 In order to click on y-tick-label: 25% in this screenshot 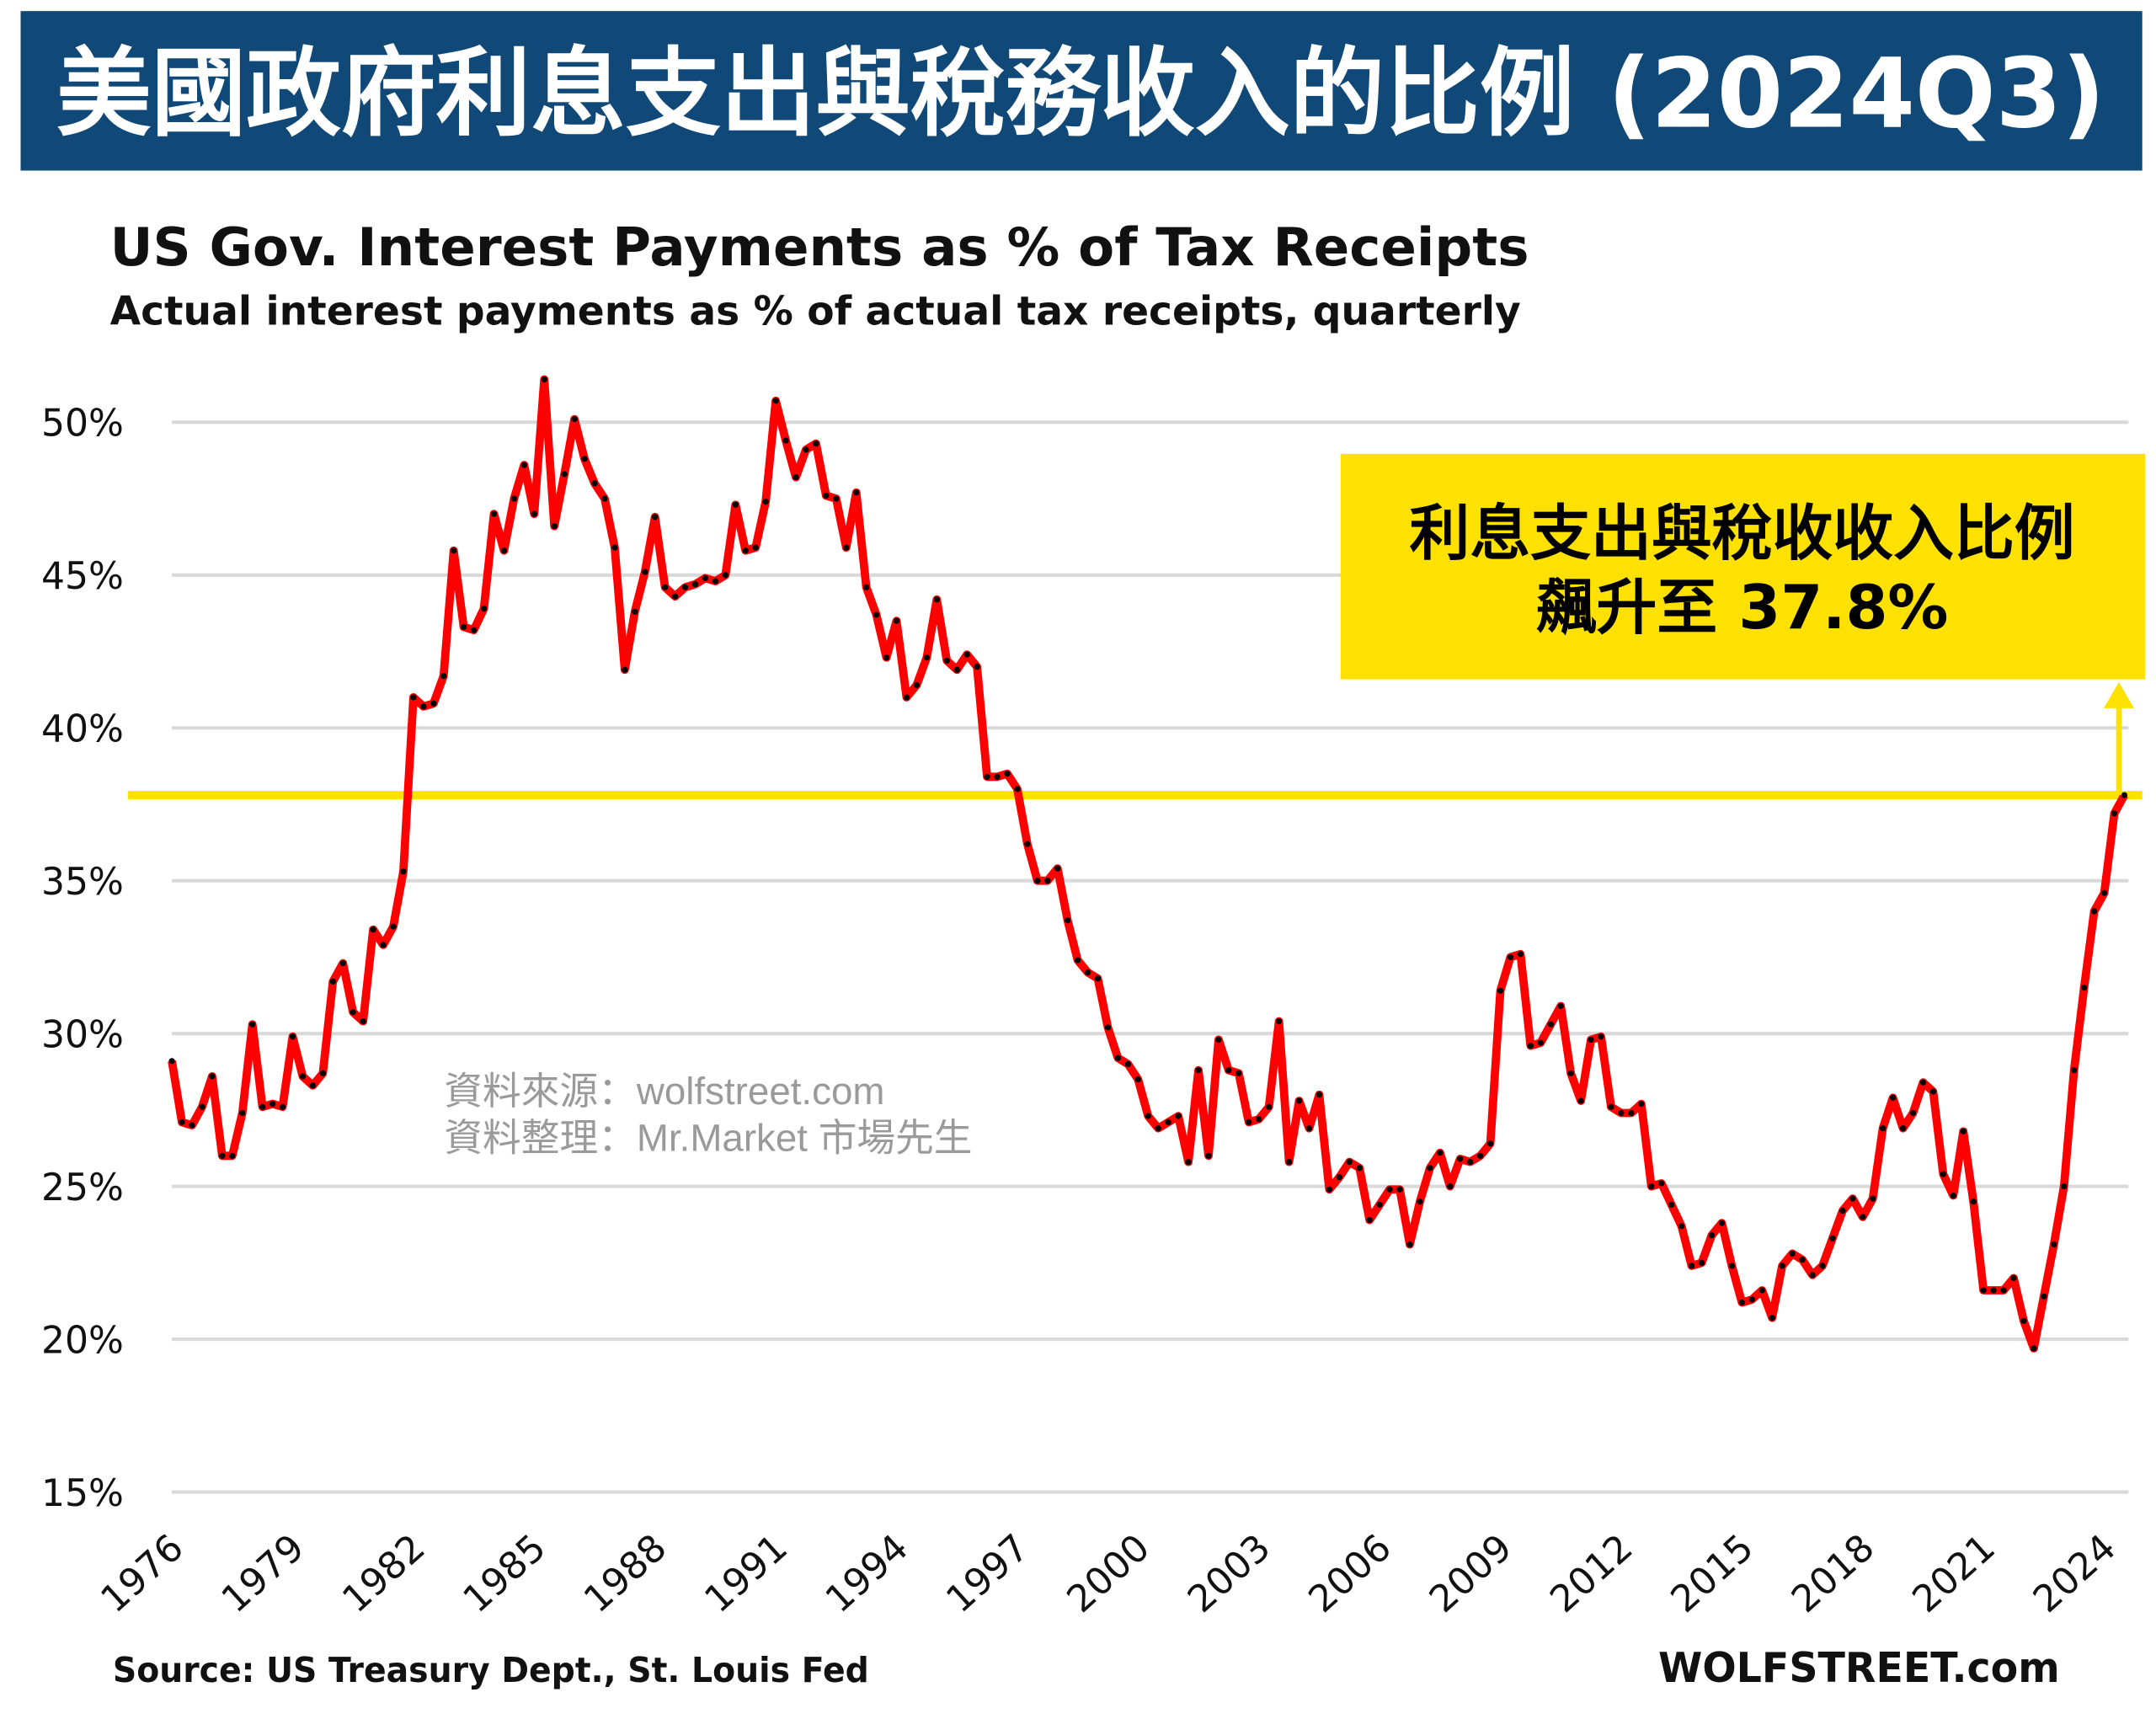, I will do `click(82, 1187)`.